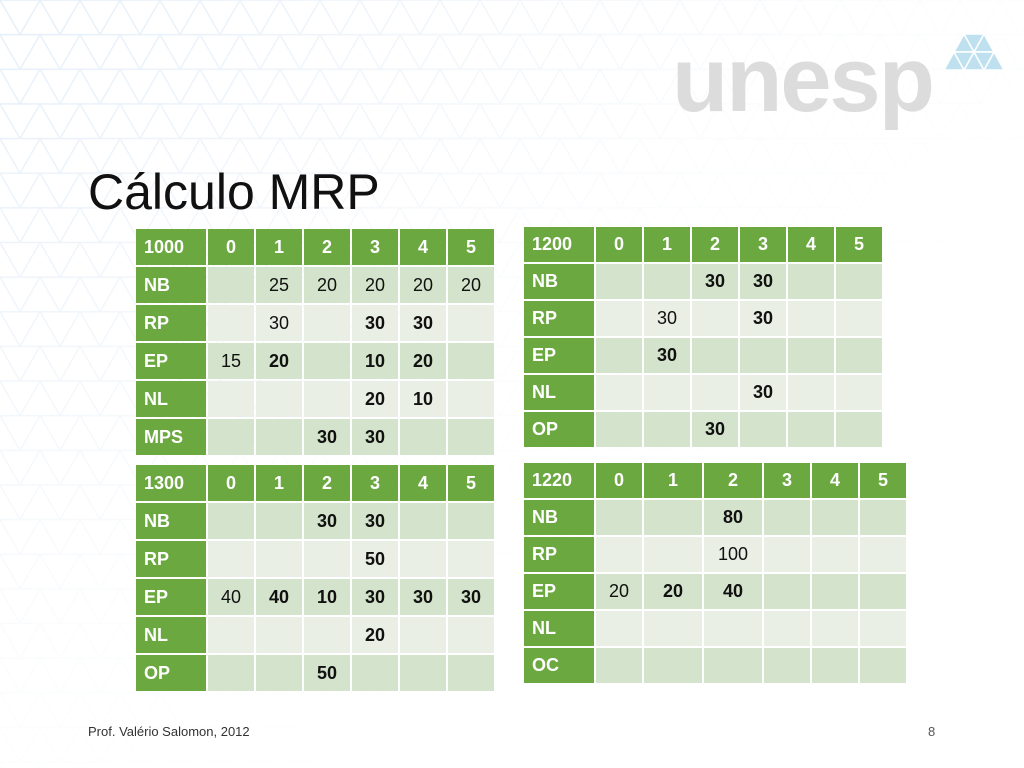  Describe the element at coordinates (703, 337) in the screenshot. I see `mrp-table-1200: 1200 0 1 2 3 4 5 NB 30 30 RP 30 30 EP 30 NL 30 OP 30` at that location.